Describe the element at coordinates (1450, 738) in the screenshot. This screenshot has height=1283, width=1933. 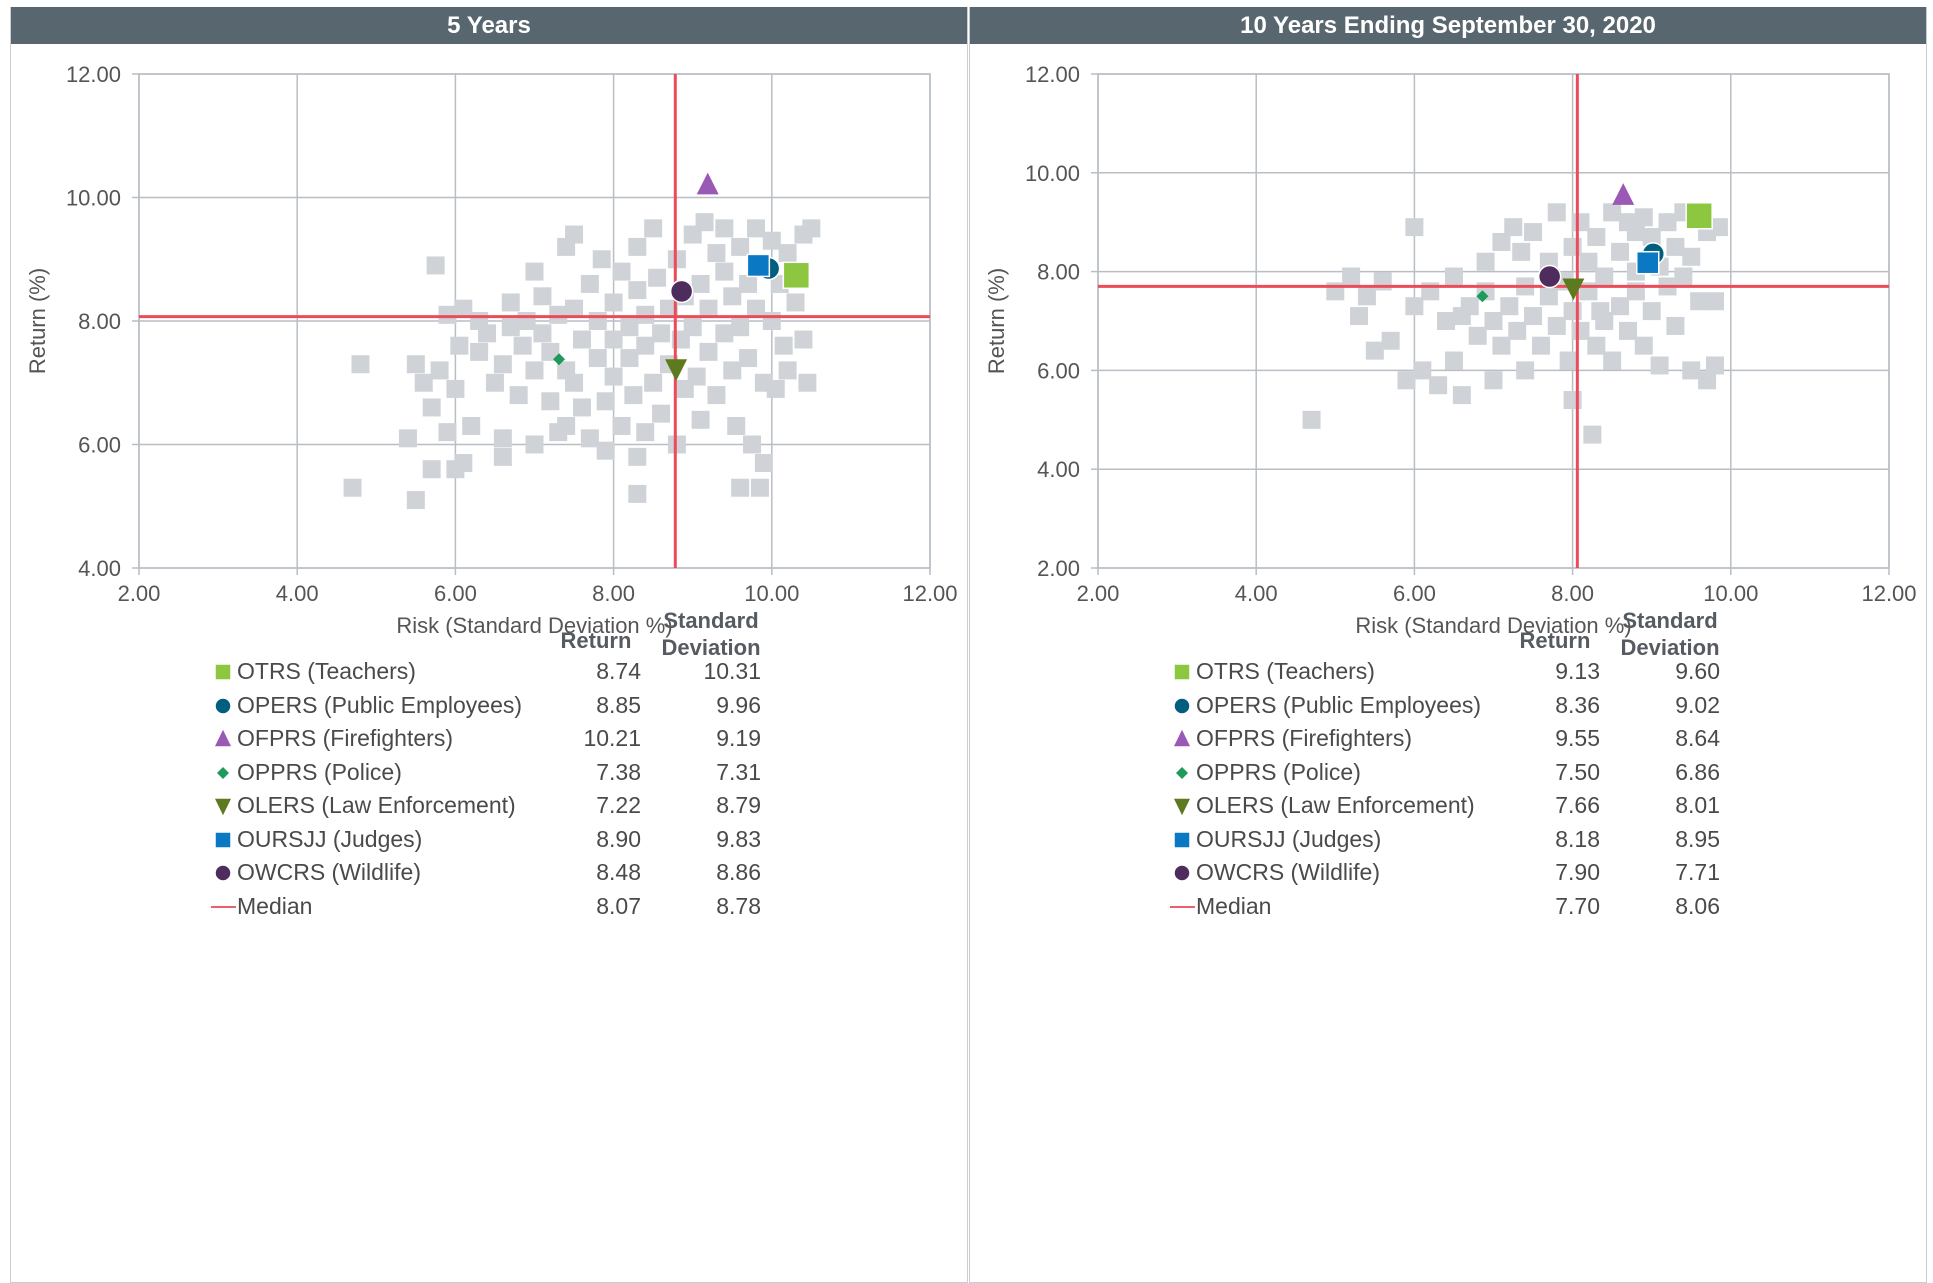
I see `legend-row: OFPRS (Firefighters) 9.55 8.64` at that location.